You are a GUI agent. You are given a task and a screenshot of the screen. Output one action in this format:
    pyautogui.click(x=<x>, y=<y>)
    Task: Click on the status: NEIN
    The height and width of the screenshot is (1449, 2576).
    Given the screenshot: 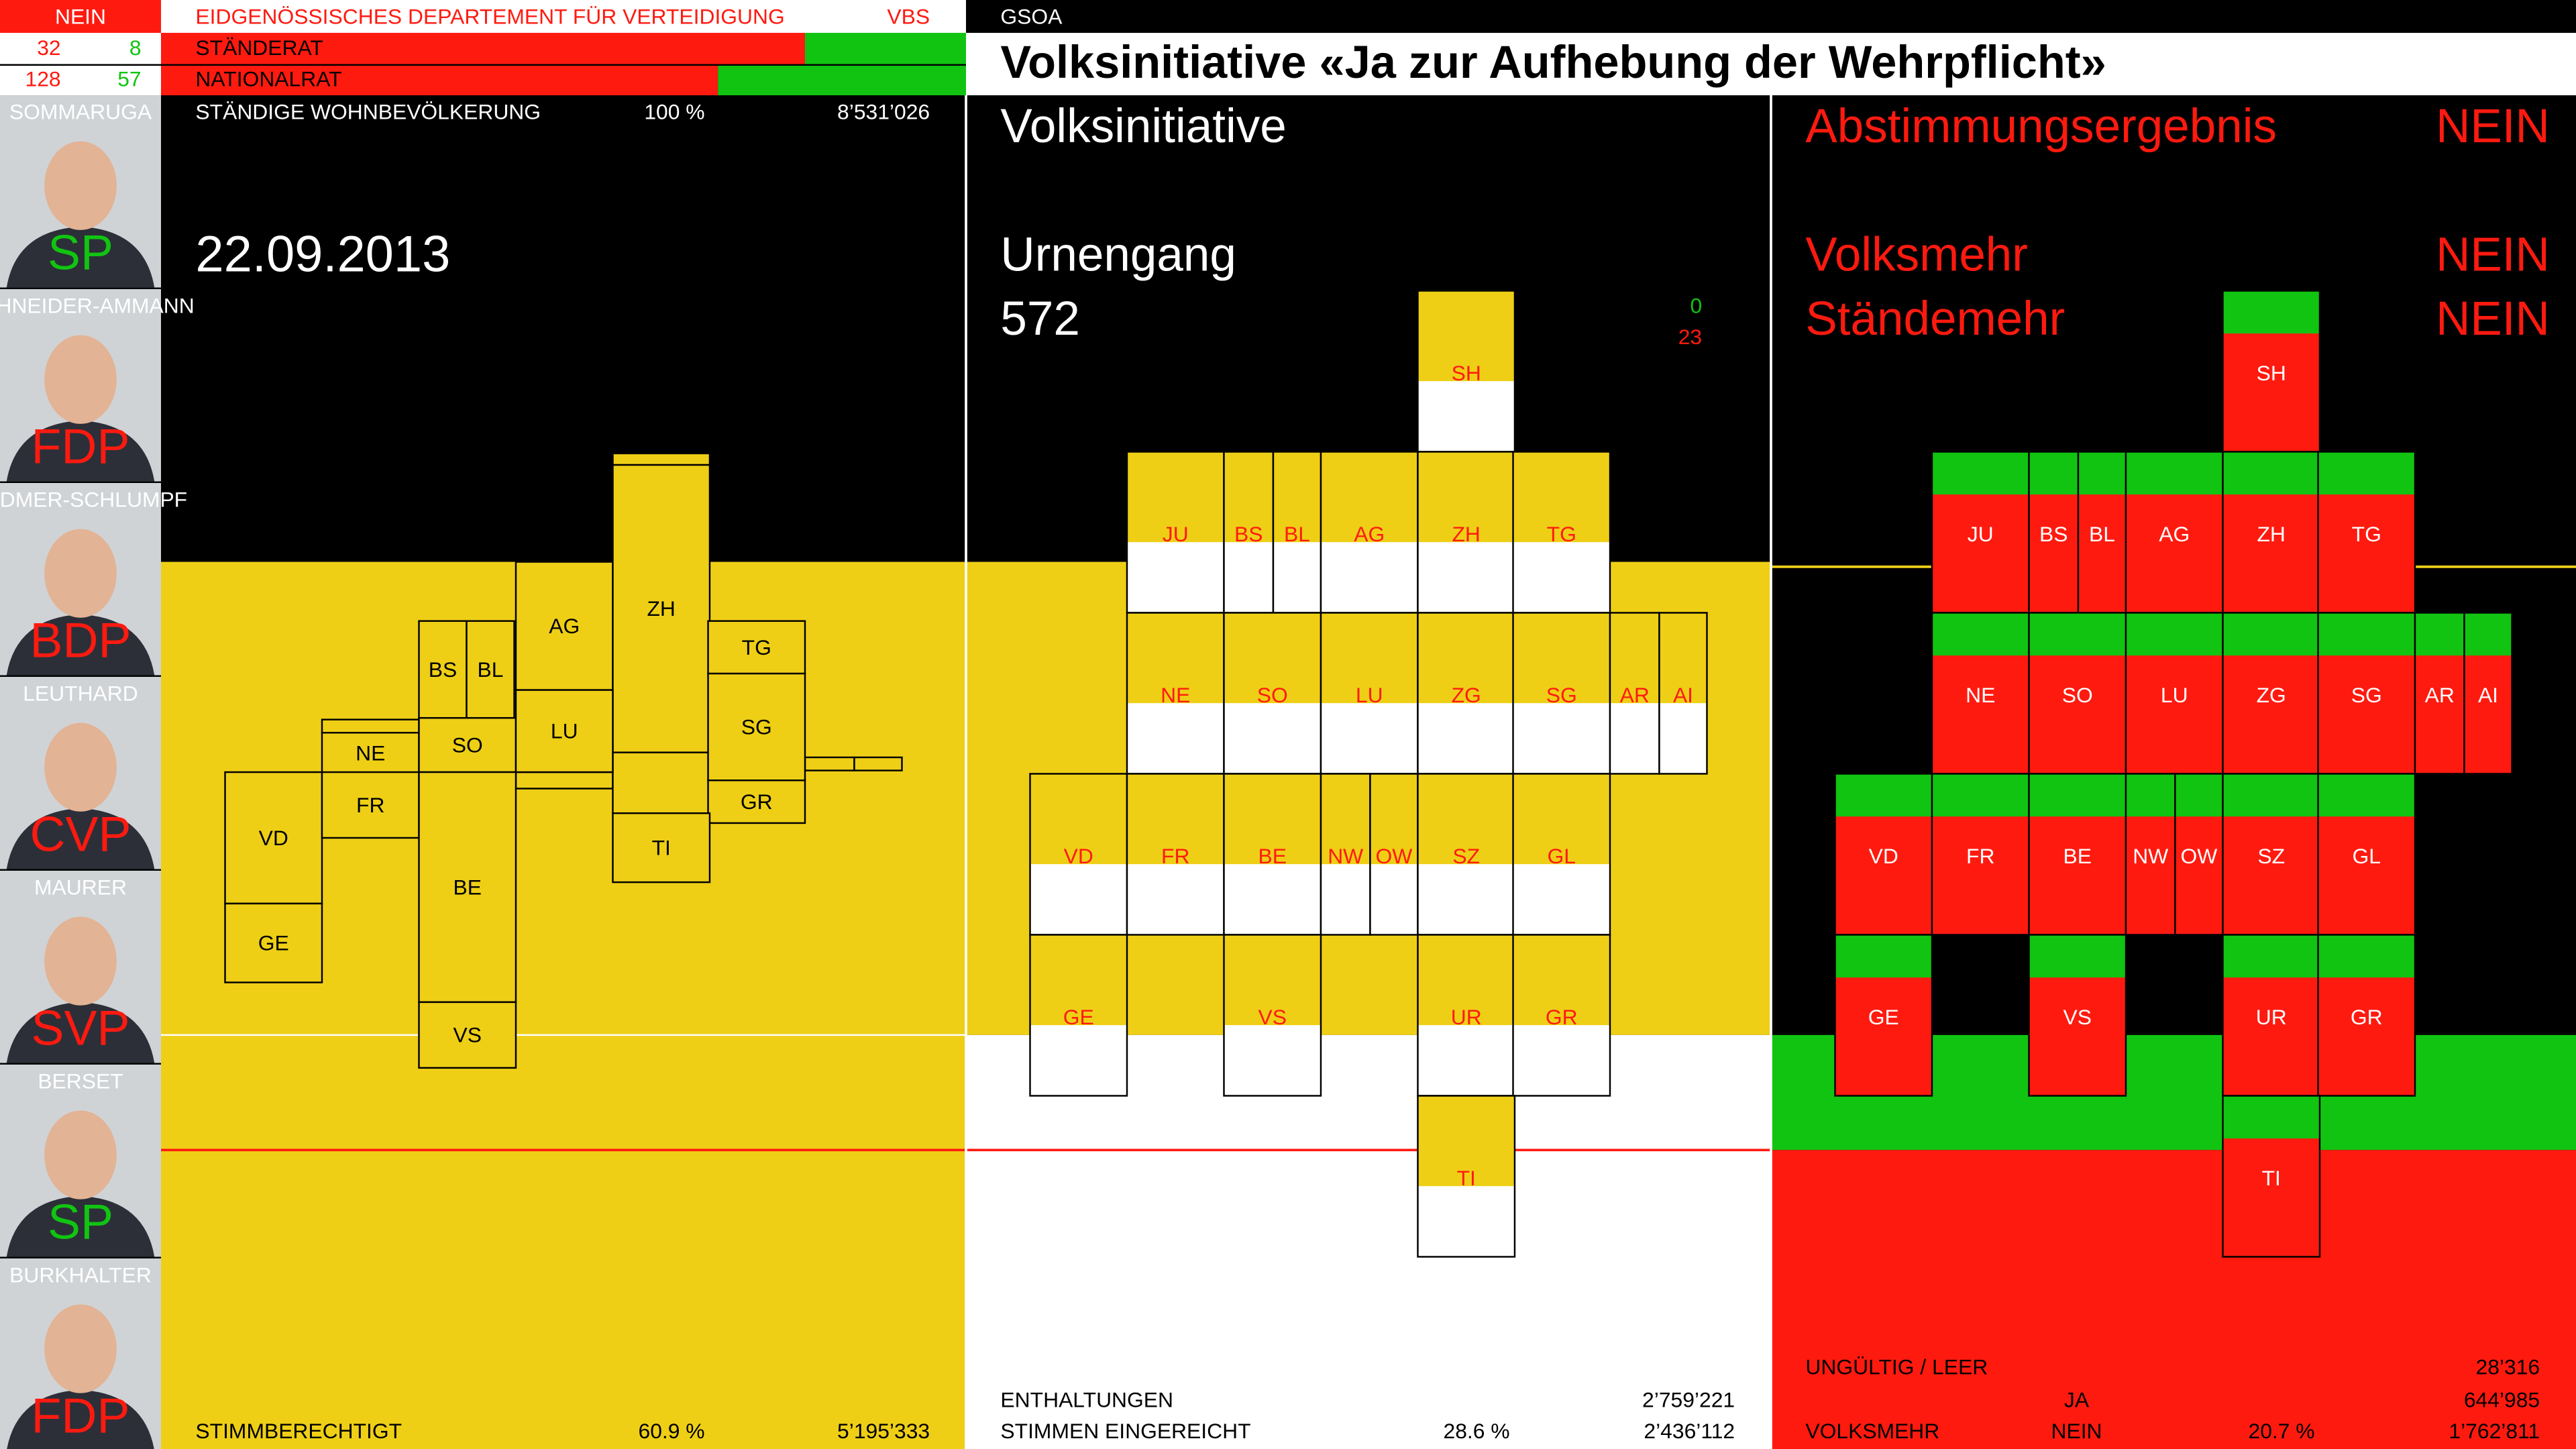 What is the action you would take?
    pyautogui.click(x=80, y=16)
    